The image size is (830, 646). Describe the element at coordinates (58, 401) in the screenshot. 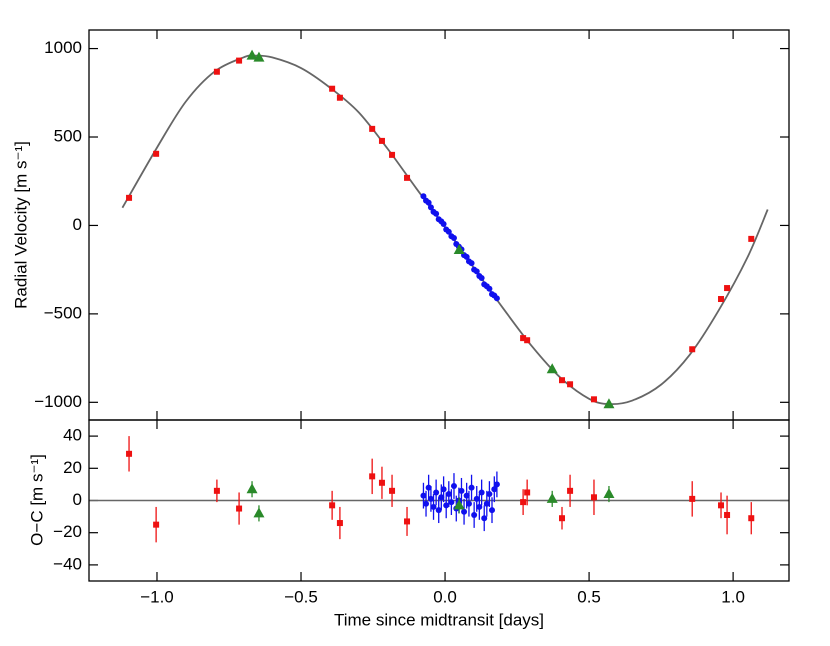

I see `y-tick-label: −1000` at that location.